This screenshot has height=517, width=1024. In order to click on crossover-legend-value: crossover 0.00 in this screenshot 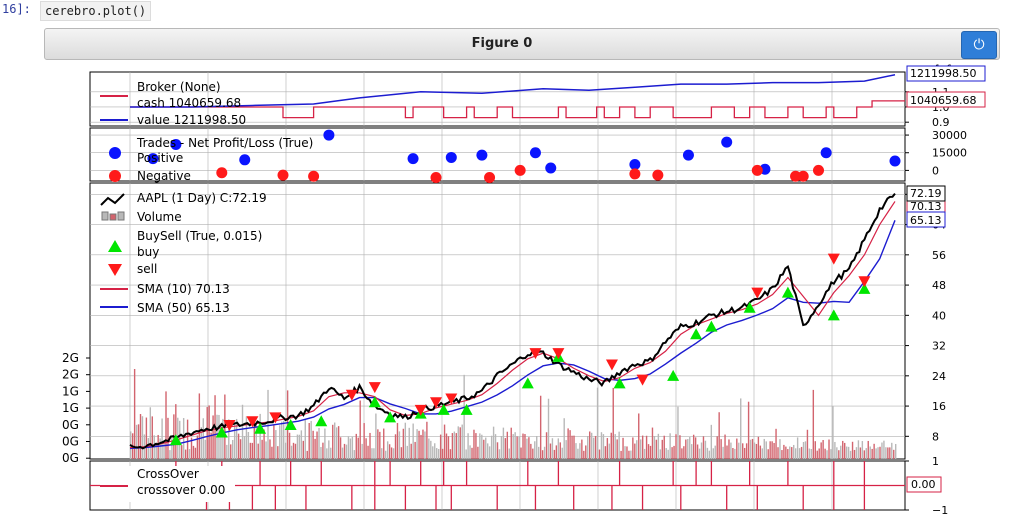, I will do `click(181, 490)`.